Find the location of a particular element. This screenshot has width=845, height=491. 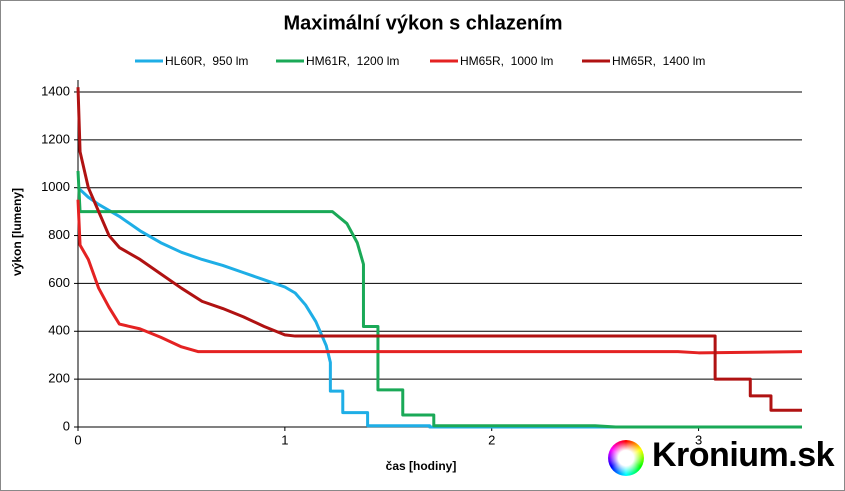

legend-label: HL60R, 950 lm is located at coordinates (206, 61).